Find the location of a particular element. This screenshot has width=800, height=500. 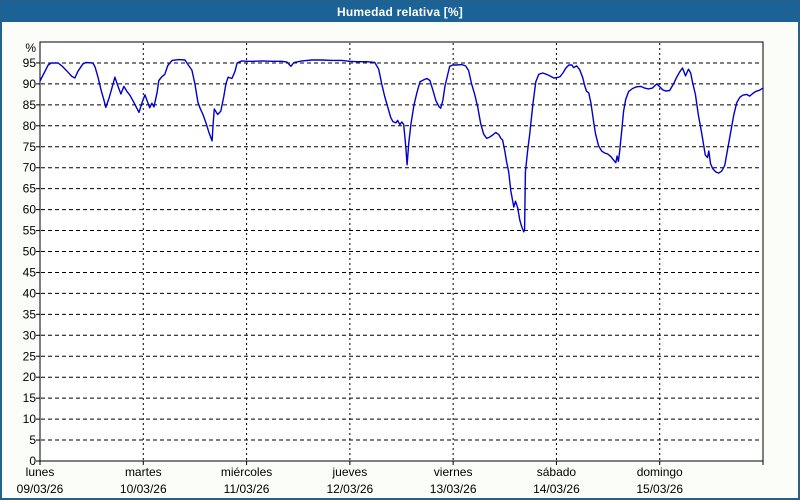

y-axis-label: 70 is located at coordinates (30, 168).